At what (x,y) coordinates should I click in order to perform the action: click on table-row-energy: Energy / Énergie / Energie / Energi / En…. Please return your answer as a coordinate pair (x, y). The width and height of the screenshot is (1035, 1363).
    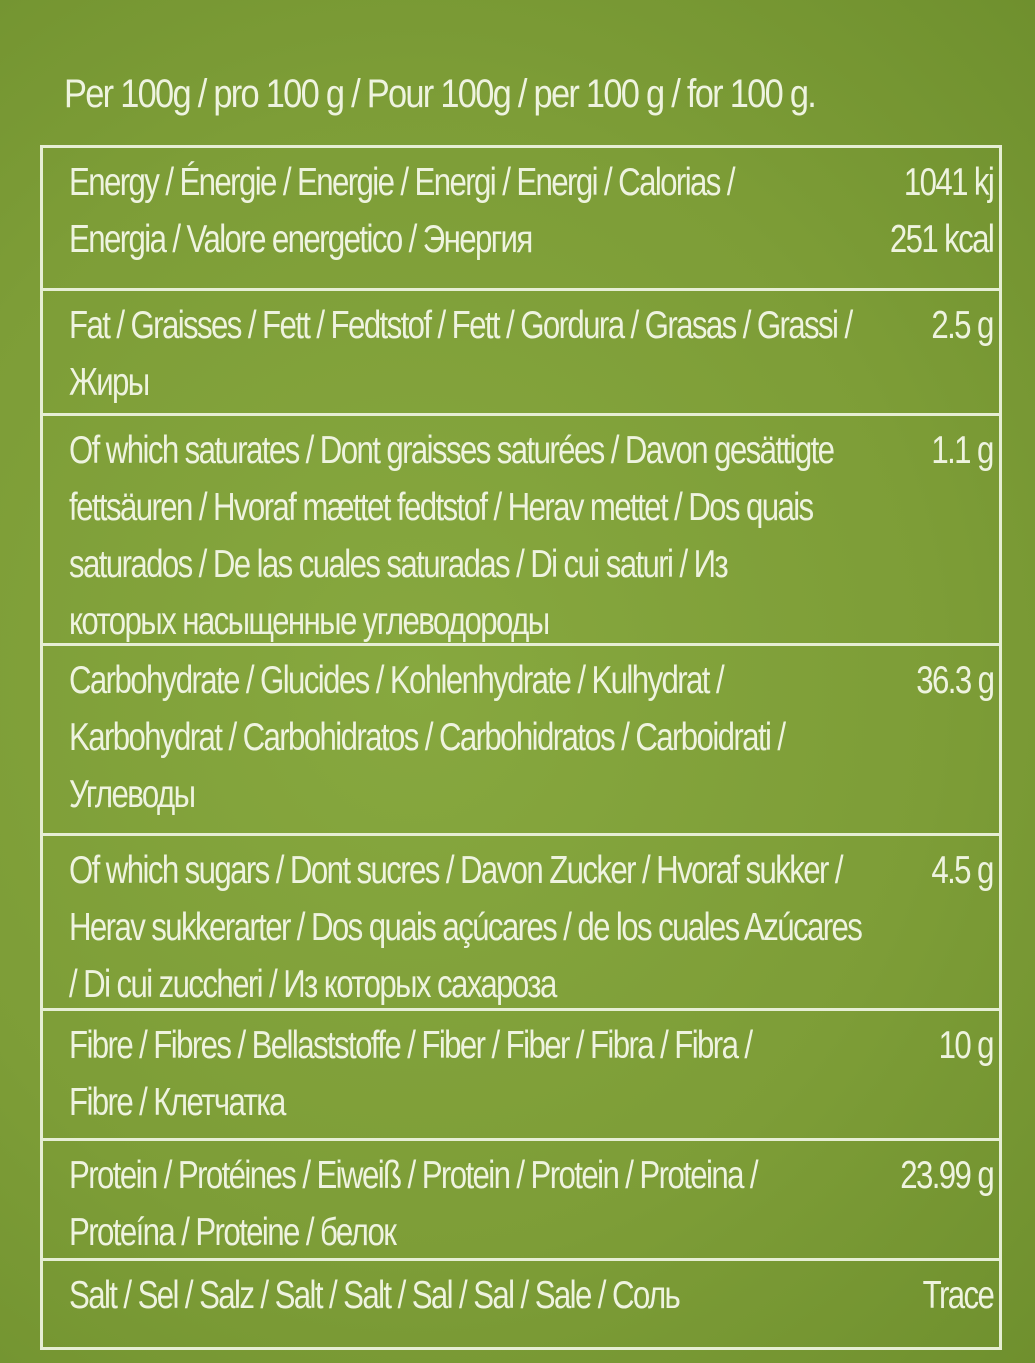
    Looking at the image, I should click on (521, 218).